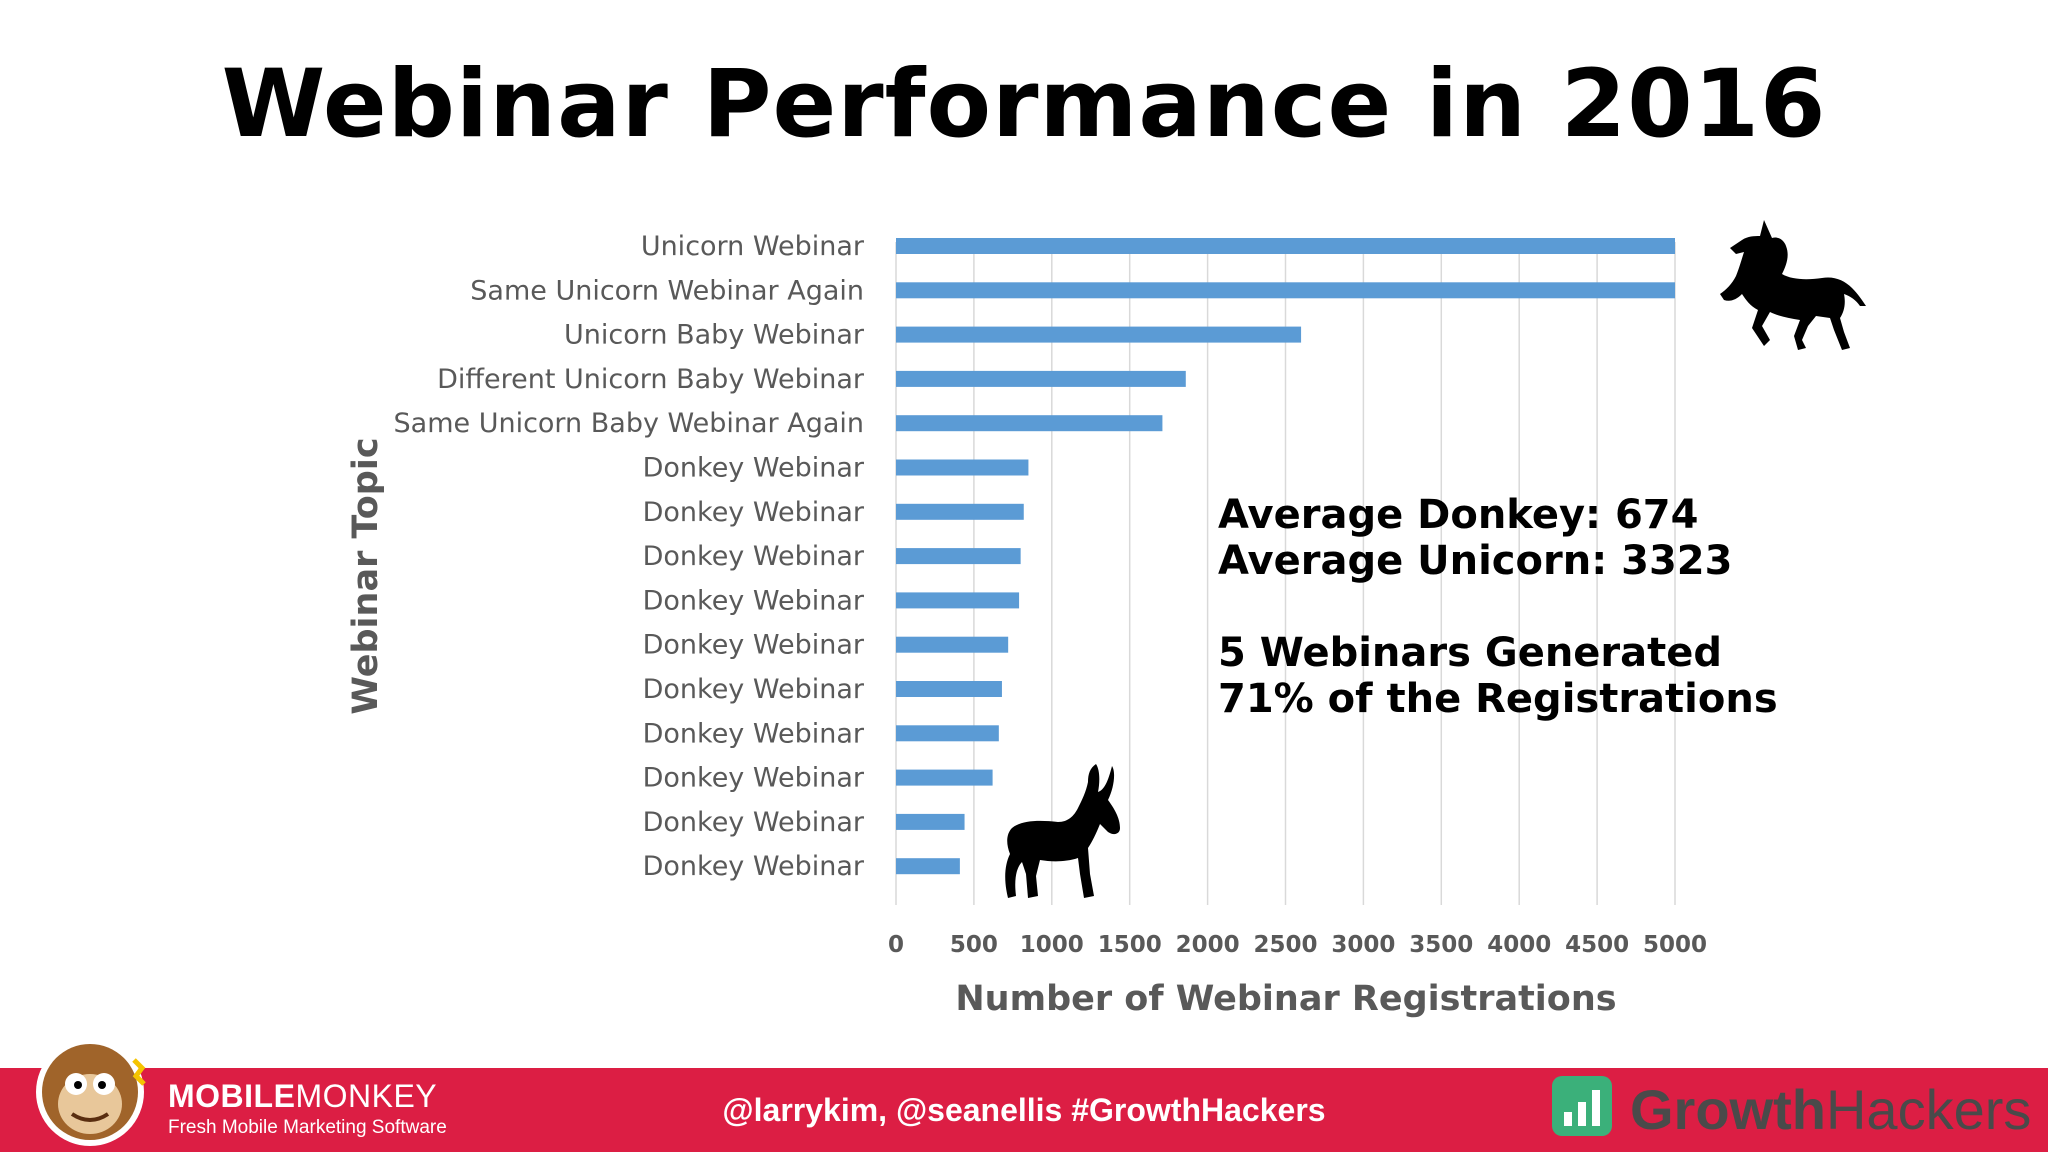 Image resolution: width=2048 pixels, height=1152 pixels. What do you see at coordinates (303, 1096) in the screenshot?
I see `mobilemonkey-wordmark: MOBILEMONKEY` at bounding box center [303, 1096].